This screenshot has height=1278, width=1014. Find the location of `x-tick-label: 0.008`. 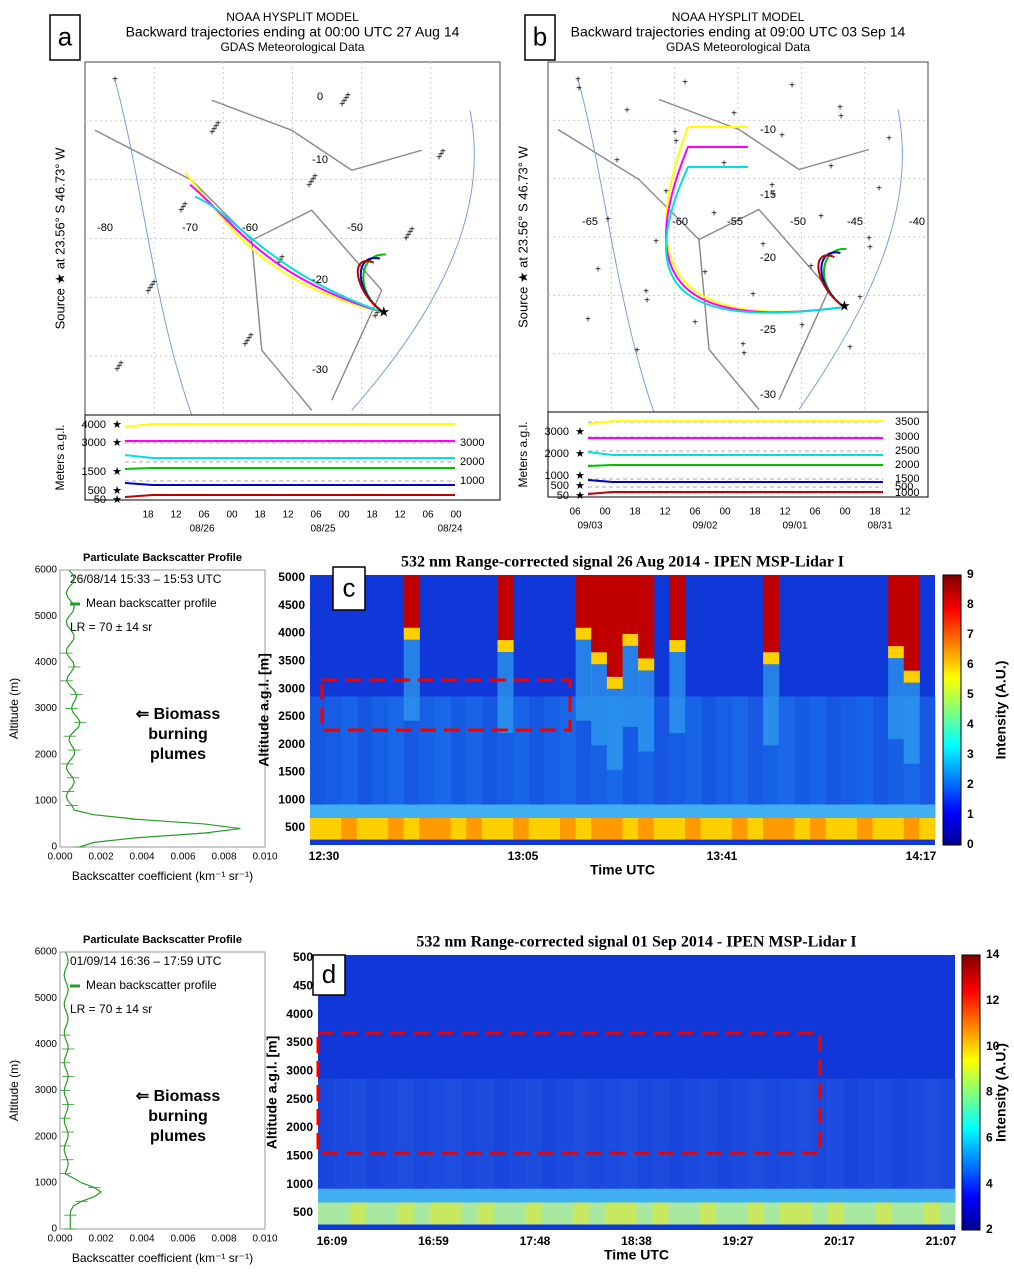

x-tick-label: 0.008 is located at coordinates (223, 1239).